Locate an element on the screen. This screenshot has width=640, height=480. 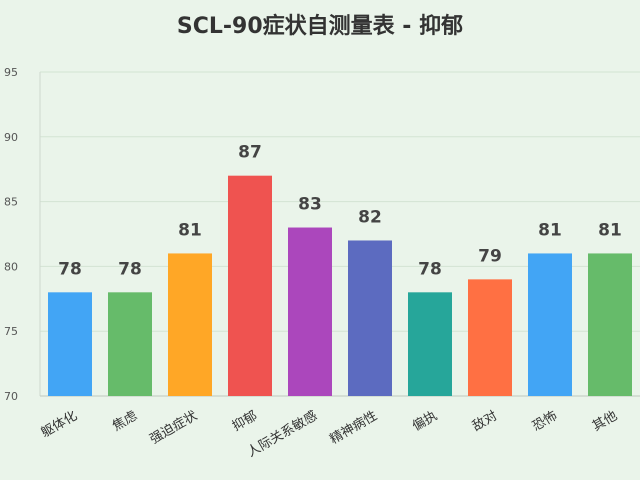
y-tick-label: 75 is located at coordinates (11, 331).